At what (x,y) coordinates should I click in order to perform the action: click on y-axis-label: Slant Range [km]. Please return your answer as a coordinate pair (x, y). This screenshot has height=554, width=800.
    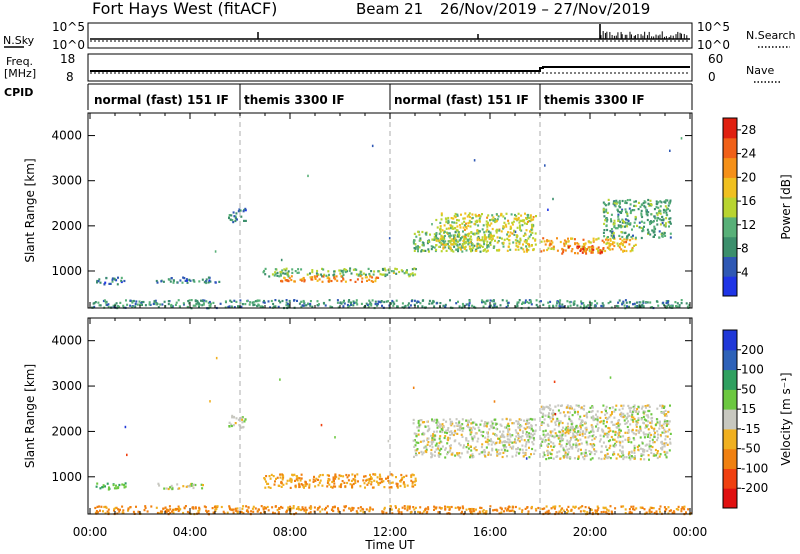
    Looking at the image, I should click on (30, 210).